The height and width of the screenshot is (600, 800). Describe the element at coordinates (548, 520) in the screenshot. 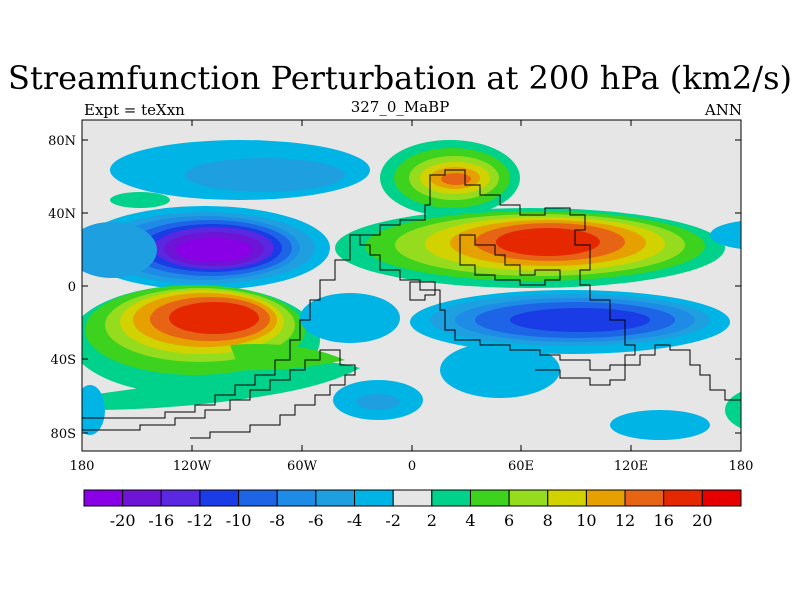

I see `colorbar-label: 8` at that location.